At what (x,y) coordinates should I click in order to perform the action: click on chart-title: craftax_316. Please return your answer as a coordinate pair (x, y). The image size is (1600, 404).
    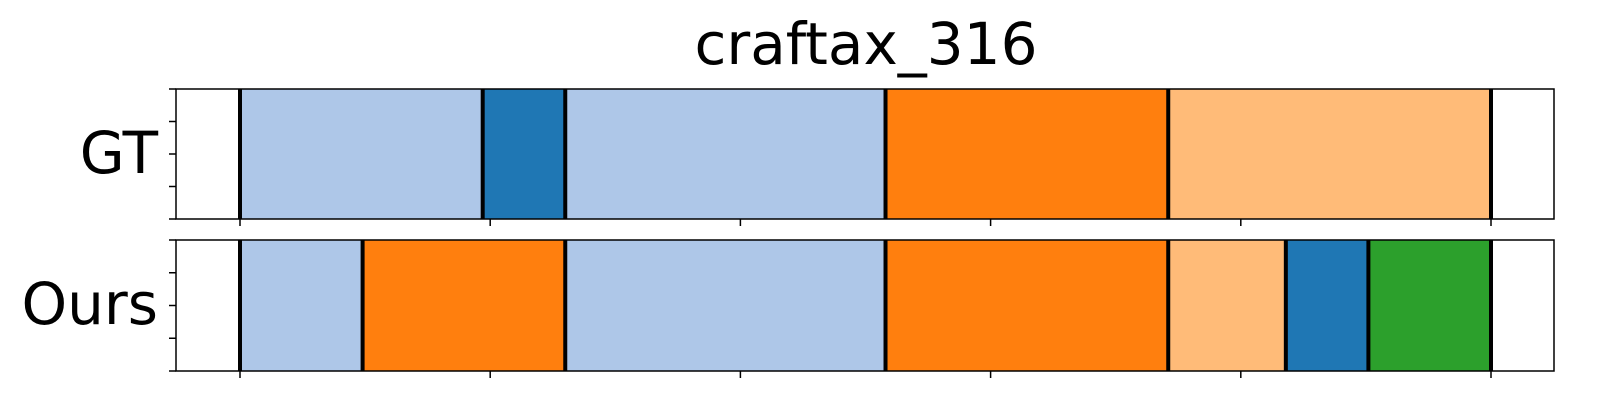
    Looking at the image, I should click on (866, 44).